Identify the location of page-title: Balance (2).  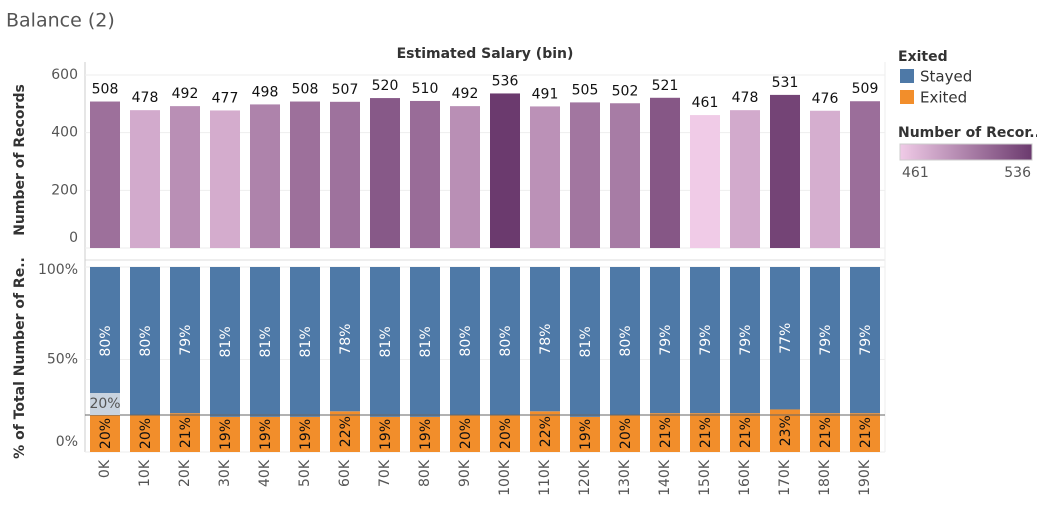
(60, 21).